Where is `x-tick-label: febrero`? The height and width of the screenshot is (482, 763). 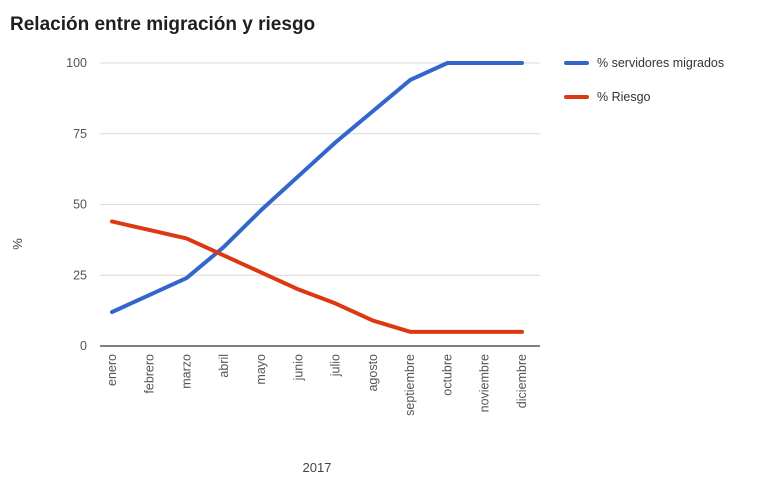 x-tick-label: febrero is located at coordinates (149, 374).